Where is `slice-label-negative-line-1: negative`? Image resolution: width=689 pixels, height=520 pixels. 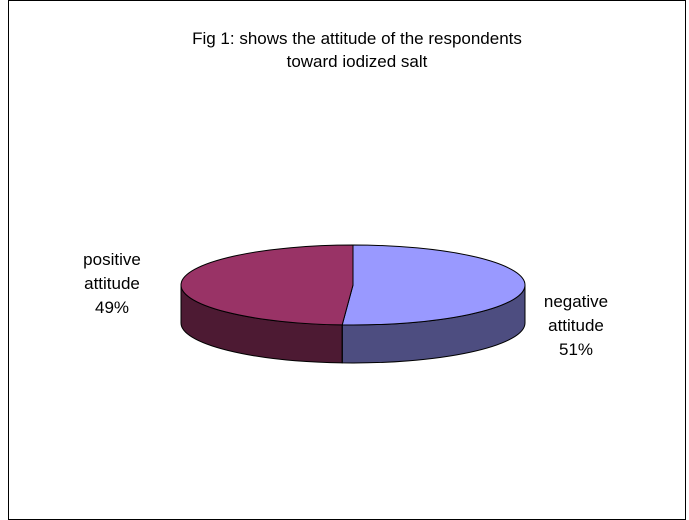
slice-label-negative-line-1: negative is located at coordinates (576, 301).